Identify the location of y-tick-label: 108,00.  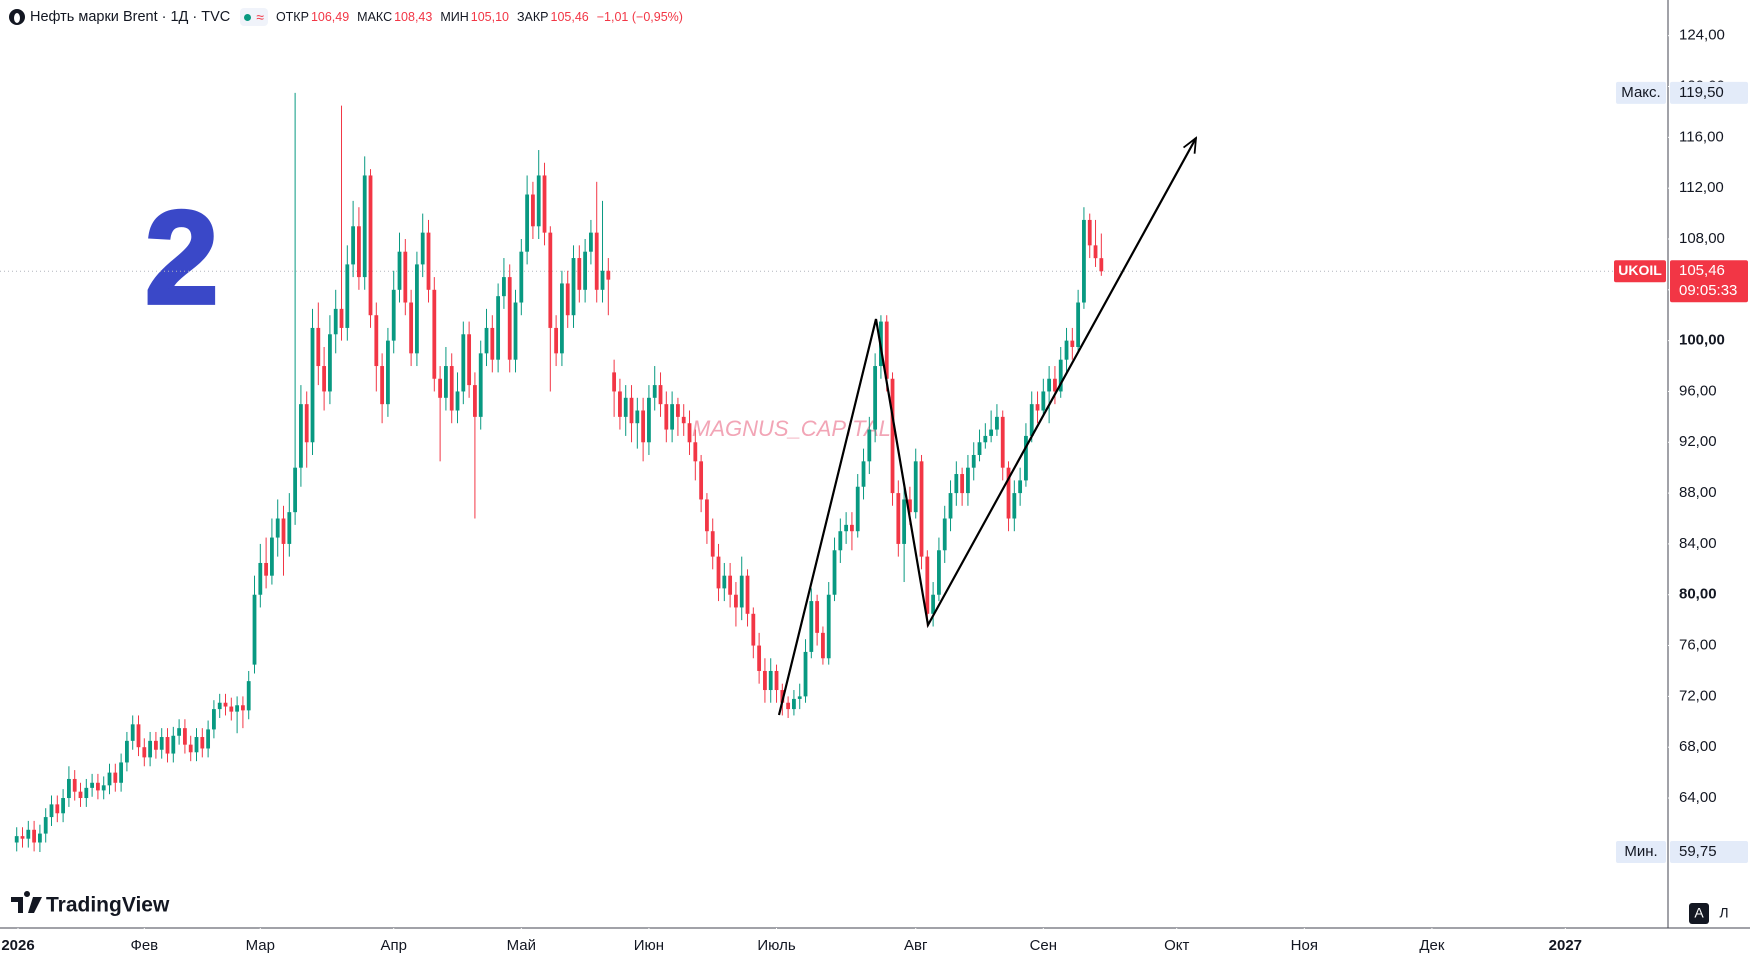
(1702, 238).